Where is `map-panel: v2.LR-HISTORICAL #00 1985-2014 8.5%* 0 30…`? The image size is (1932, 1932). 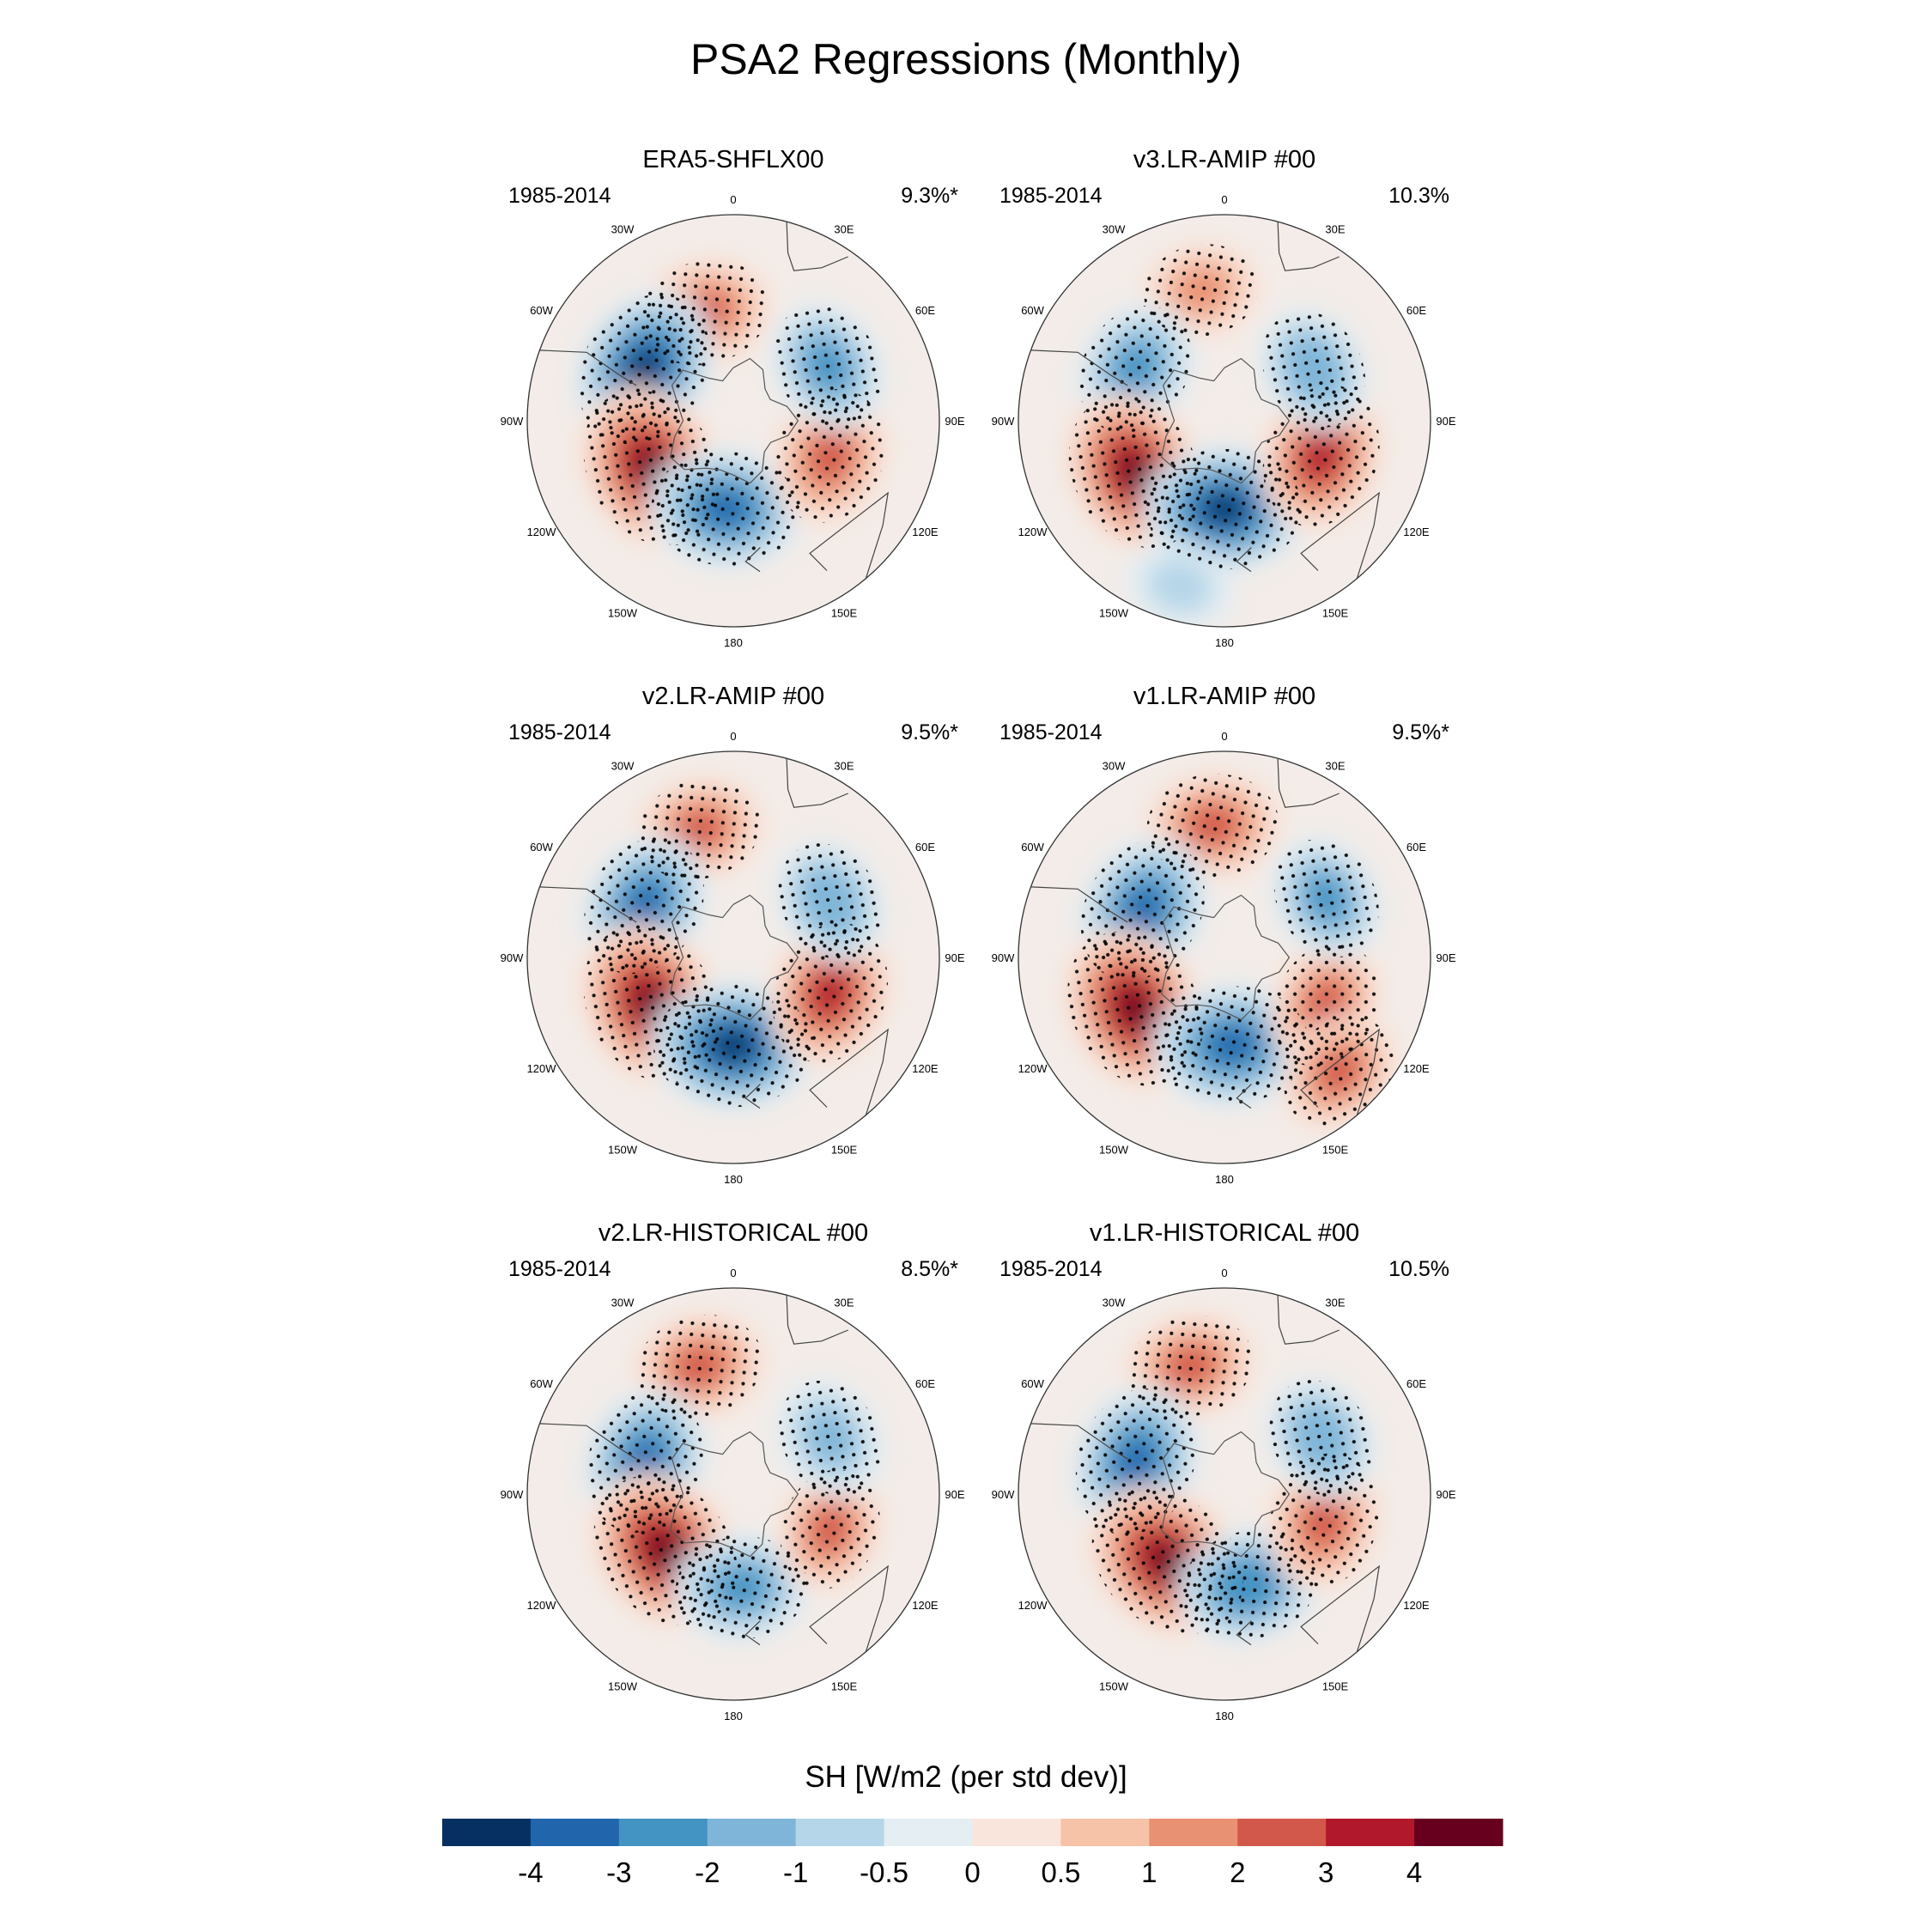
map-panel: v2.LR-HISTORICAL #00 1985-2014 8.5%* 0 30… is located at coordinates (733, 1477).